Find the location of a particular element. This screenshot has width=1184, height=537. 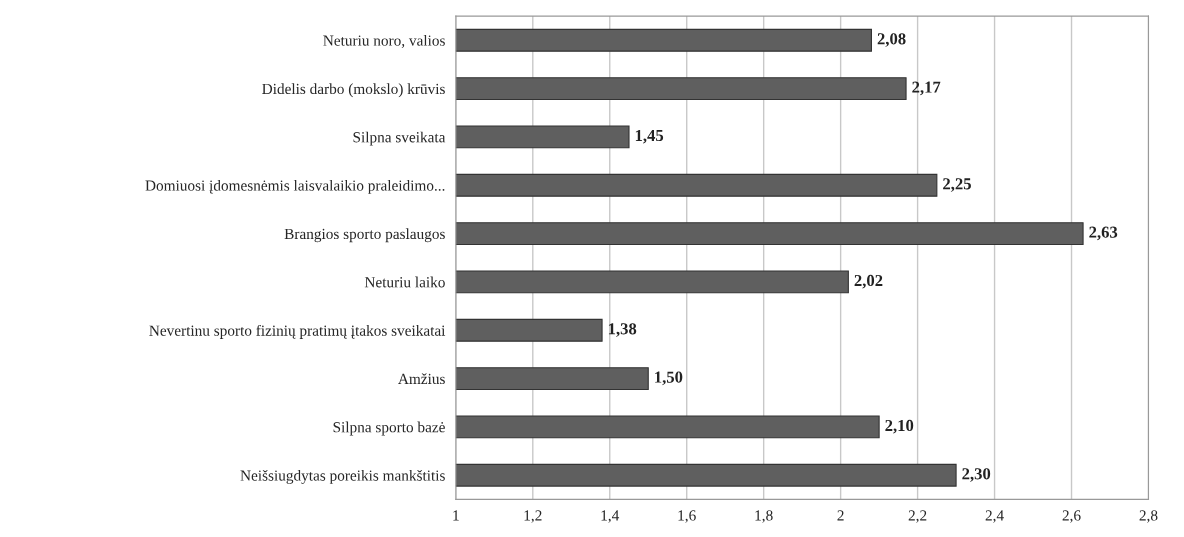

data-label: 1,38 is located at coordinates (622, 330).